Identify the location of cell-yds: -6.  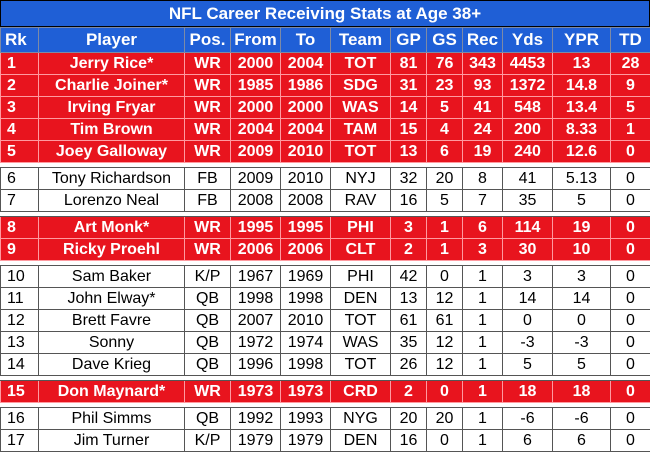
(528, 419).